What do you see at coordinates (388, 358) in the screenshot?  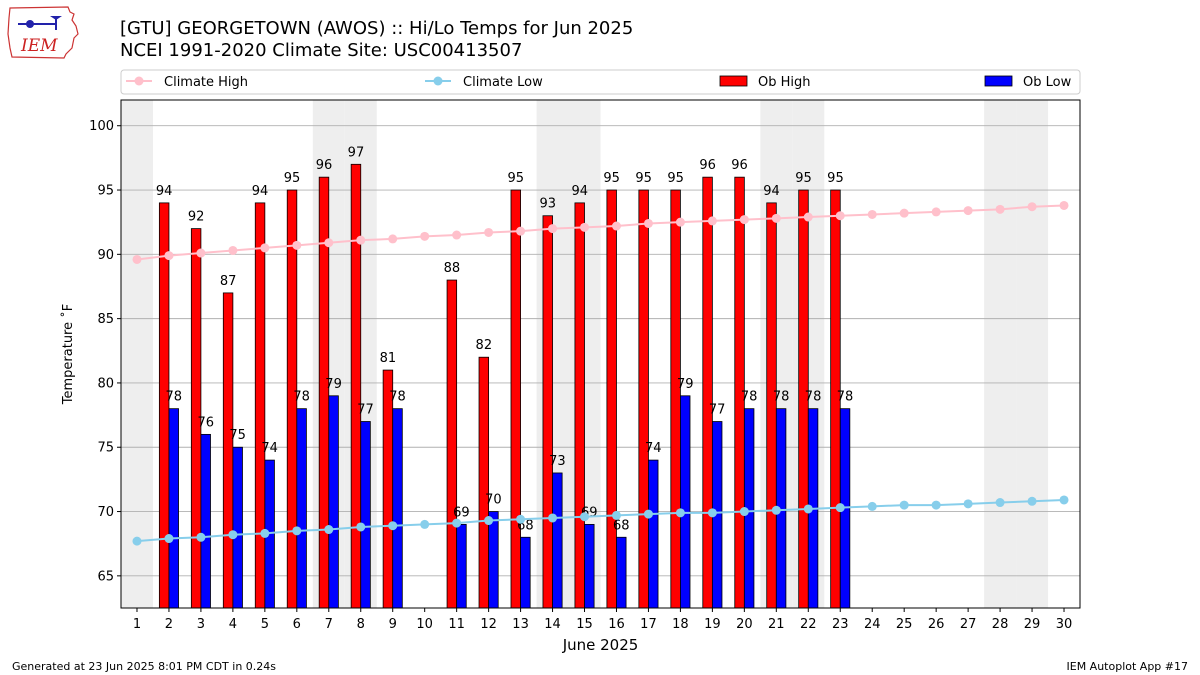 I see `ob-high-label-9: 81` at bounding box center [388, 358].